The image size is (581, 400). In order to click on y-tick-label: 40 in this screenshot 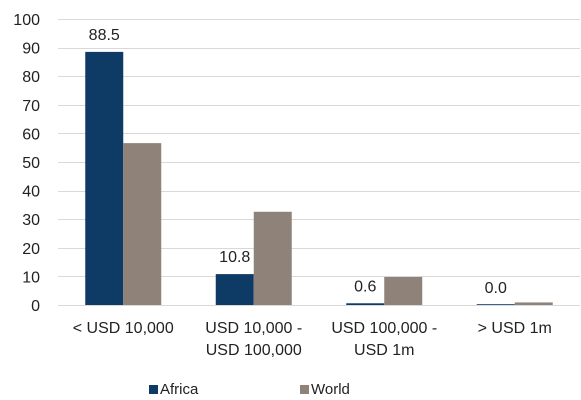, I will do `click(31, 192)`.